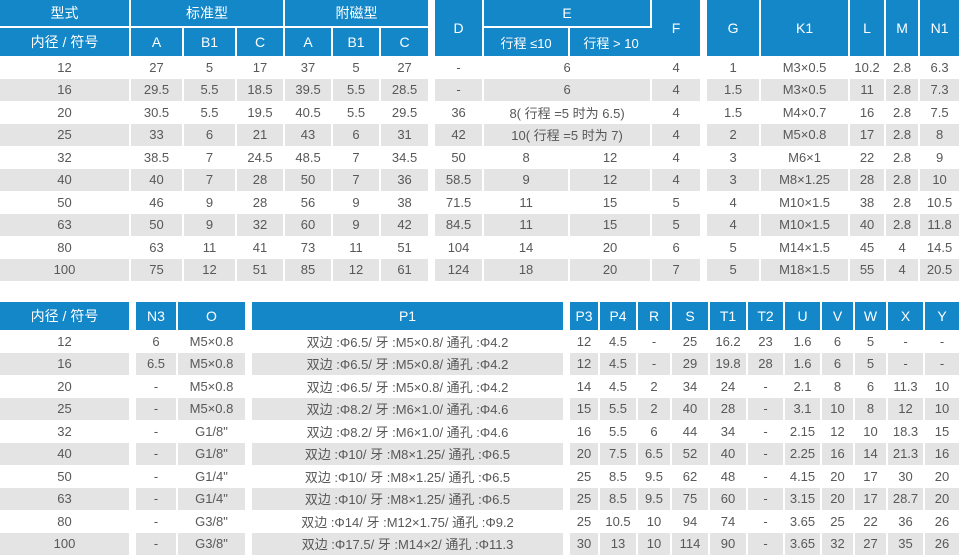 This screenshot has width=959, height=560. What do you see at coordinates (677, 224) in the screenshot?
I see `f-value: 5` at bounding box center [677, 224].